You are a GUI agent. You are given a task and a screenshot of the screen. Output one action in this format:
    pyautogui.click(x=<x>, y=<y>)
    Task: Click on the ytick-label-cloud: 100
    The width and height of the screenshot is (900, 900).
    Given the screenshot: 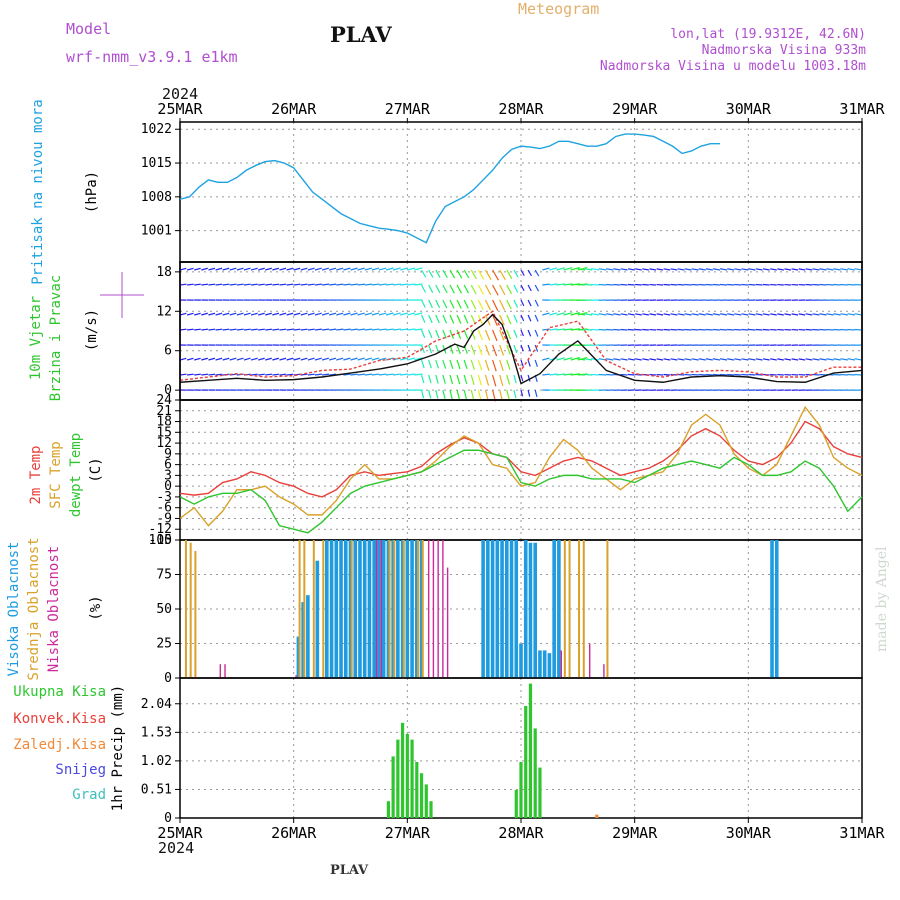 What is the action you would take?
    pyautogui.click(x=160, y=540)
    